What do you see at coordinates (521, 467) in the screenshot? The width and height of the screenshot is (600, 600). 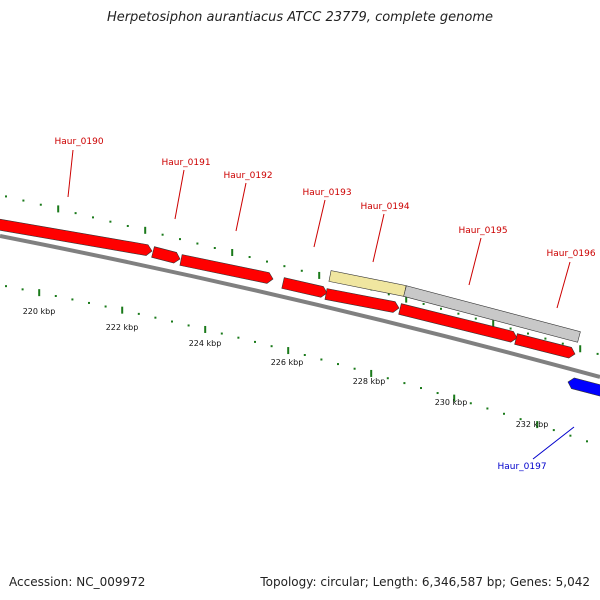 I see `gene-label-haur-0197: Haur_0197` at bounding box center [521, 467].